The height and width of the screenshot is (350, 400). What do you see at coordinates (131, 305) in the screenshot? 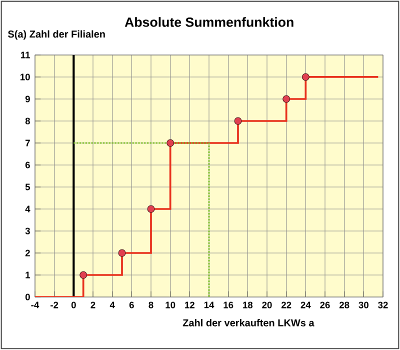
I see `x-tick-label: 6` at bounding box center [131, 305].